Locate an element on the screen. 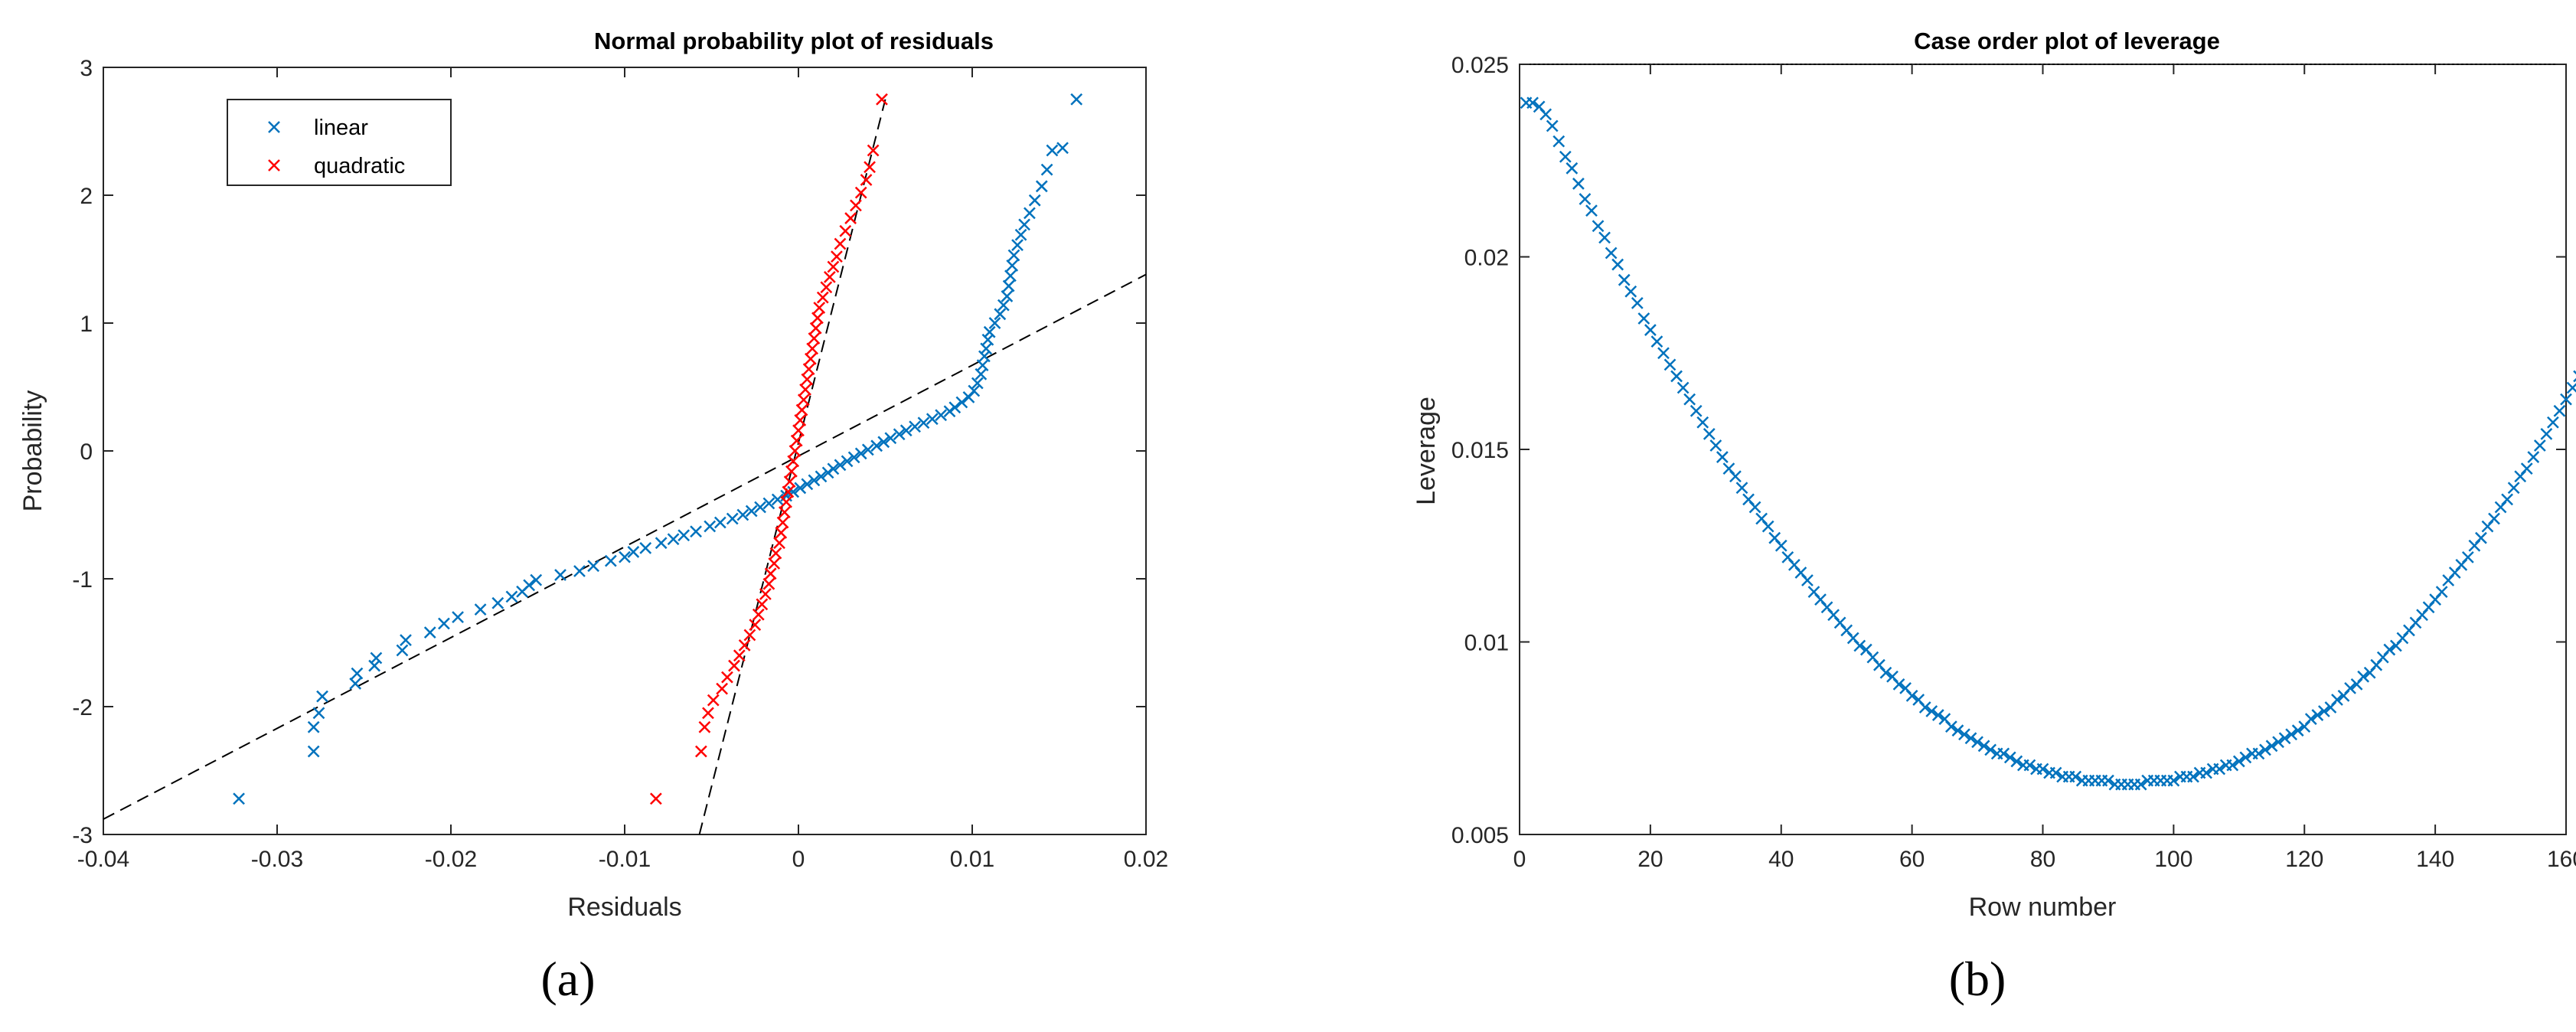  legend-marker-linear is located at coordinates (274, 127).